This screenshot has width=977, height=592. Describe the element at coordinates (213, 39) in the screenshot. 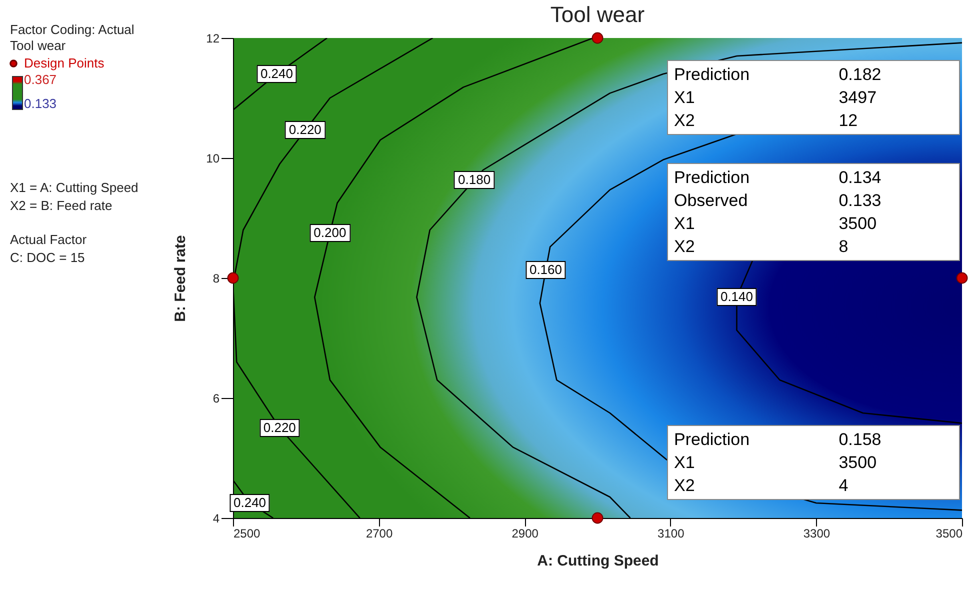

I see `y-tick-label: 12` at that location.